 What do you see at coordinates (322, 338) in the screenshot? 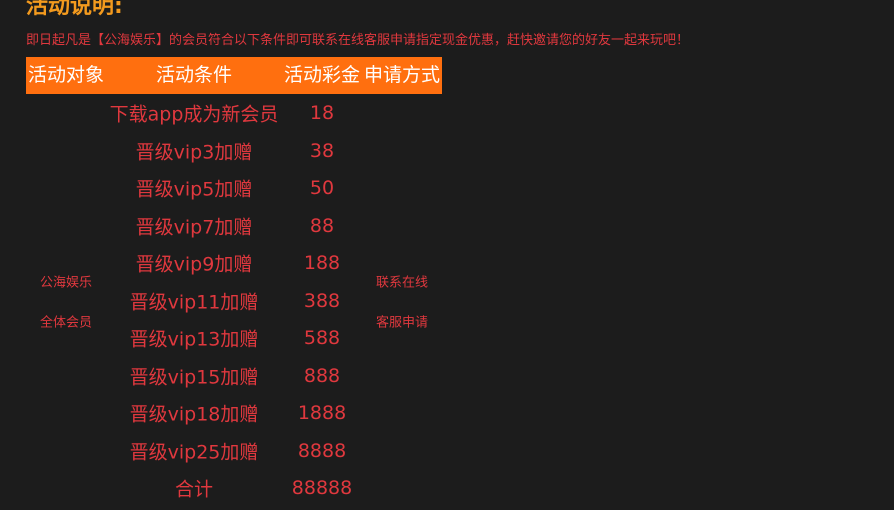
I see `bonus-amount: 588` at bounding box center [322, 338].